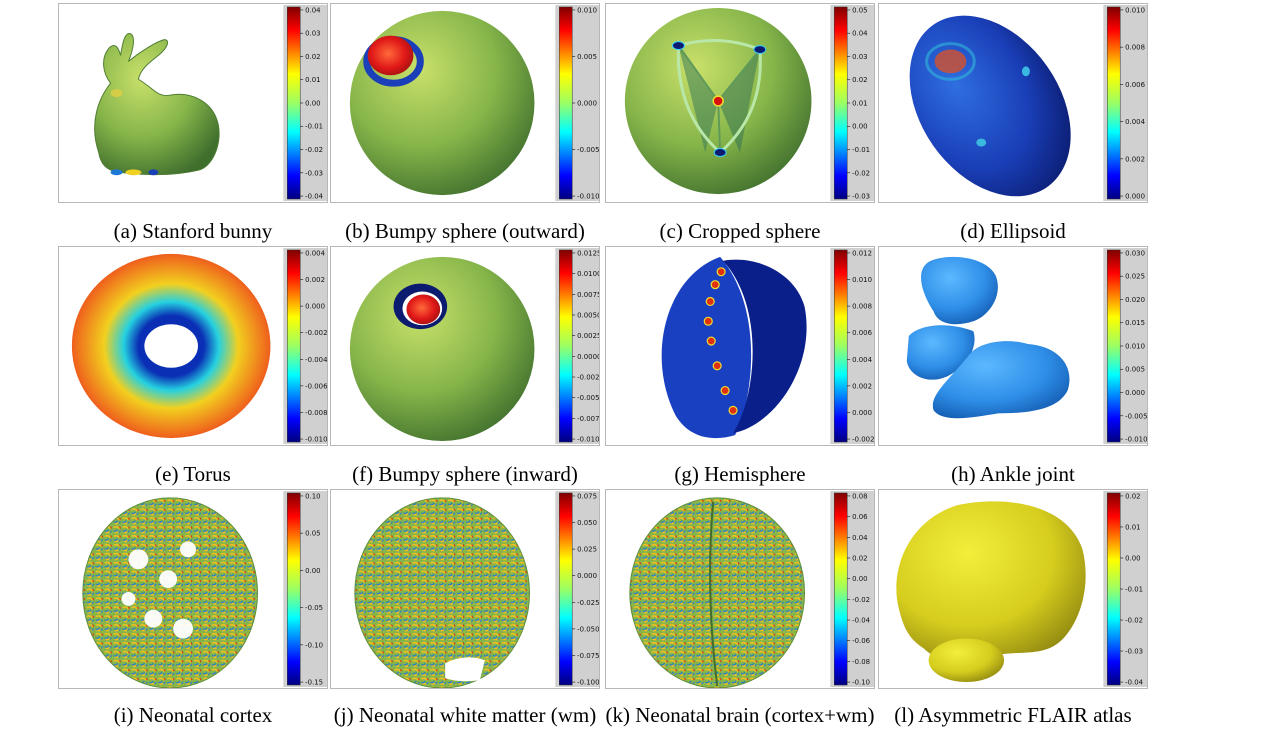 This screenshot has height=735, width=1275. Describe the element at coordinates (193, 715) in the screenshot. I see `caption-i: (i) Neonatal cortex` at that location.